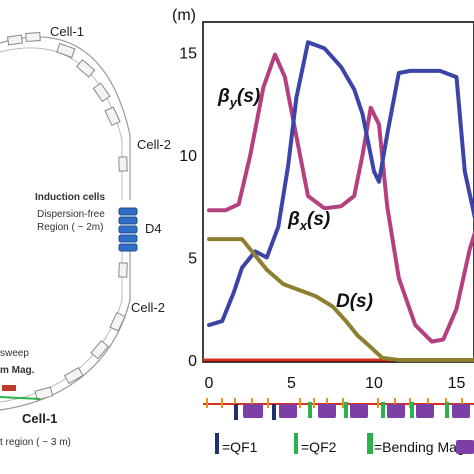  What do you see at coordinates (39, 418) in the screenshot?
I see `label-cell-bottom: Cell-1` at bounding box center [39, 418].